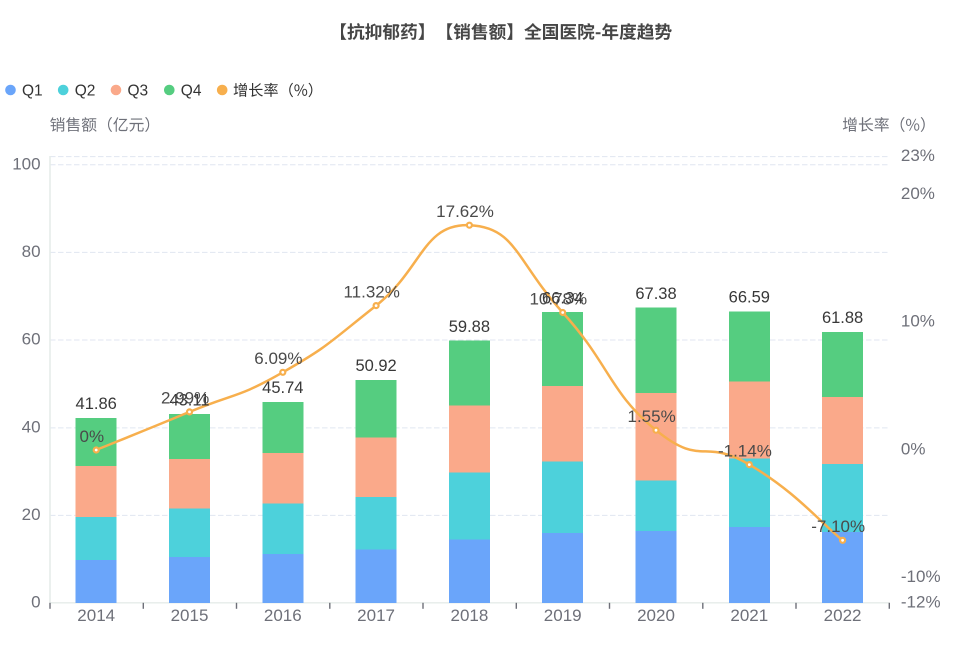 This screenshot has height=649, width=955. I want to click on svg-text: 2017, so click(376, 615).